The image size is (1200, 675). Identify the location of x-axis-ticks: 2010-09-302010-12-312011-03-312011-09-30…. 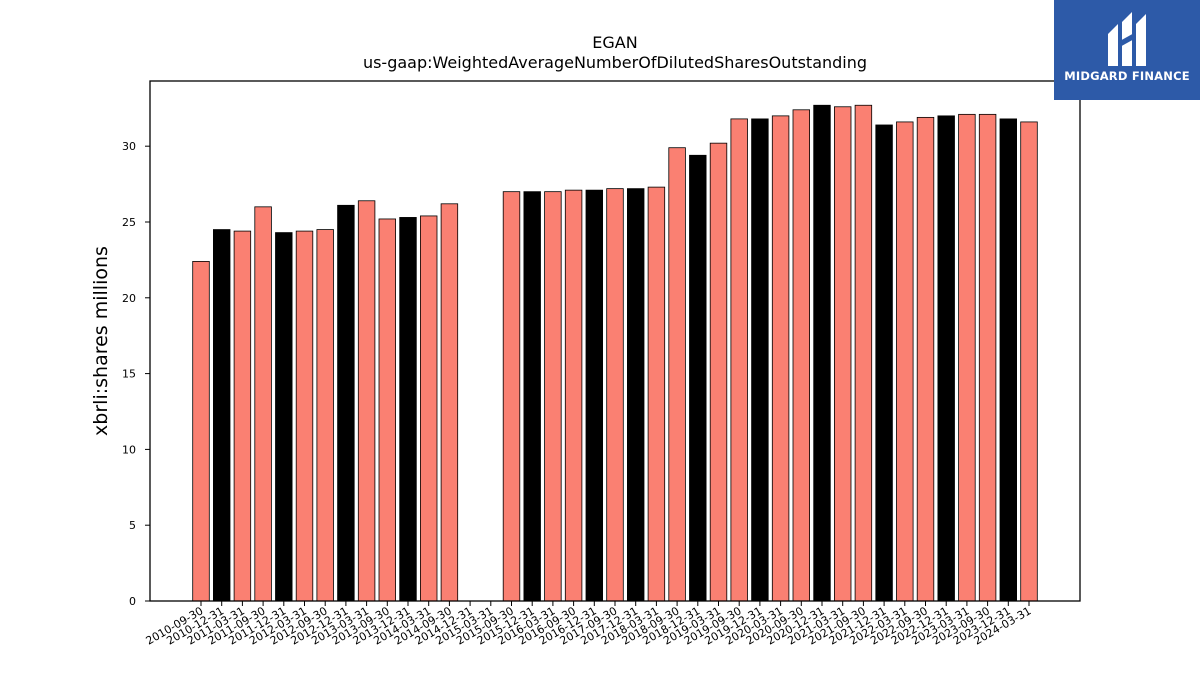
(589, 624).